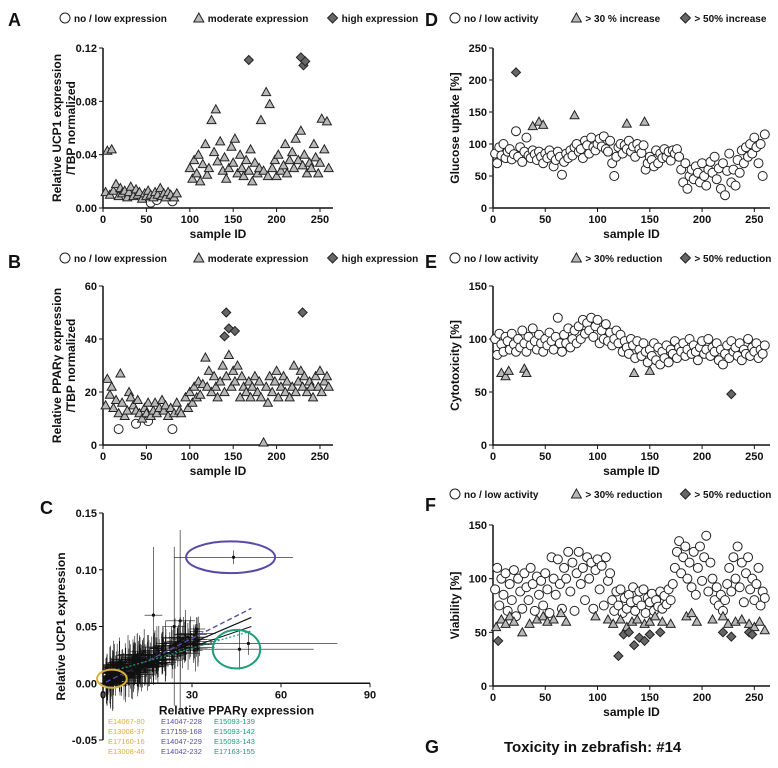 This screenshot has width=778, height=768. What do you see at coordinates (236, 649) in the screenshot?
I see `highlight-ellipse-green` at bounding box center [236, 649].